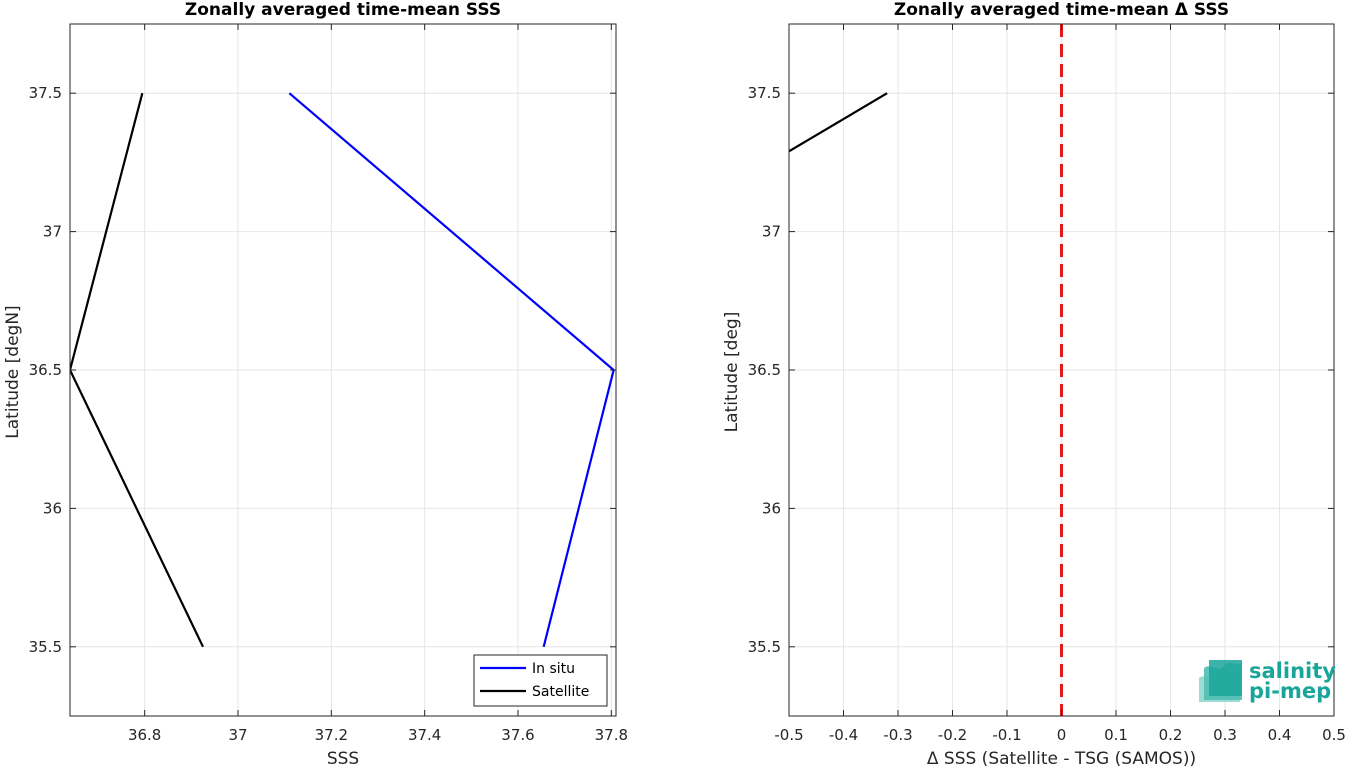 This screenshot has width=1347, height=769. Describe the element at coordinates (144, 735) in the screenshot. I see `x-tick-label: 36.8` at that location.